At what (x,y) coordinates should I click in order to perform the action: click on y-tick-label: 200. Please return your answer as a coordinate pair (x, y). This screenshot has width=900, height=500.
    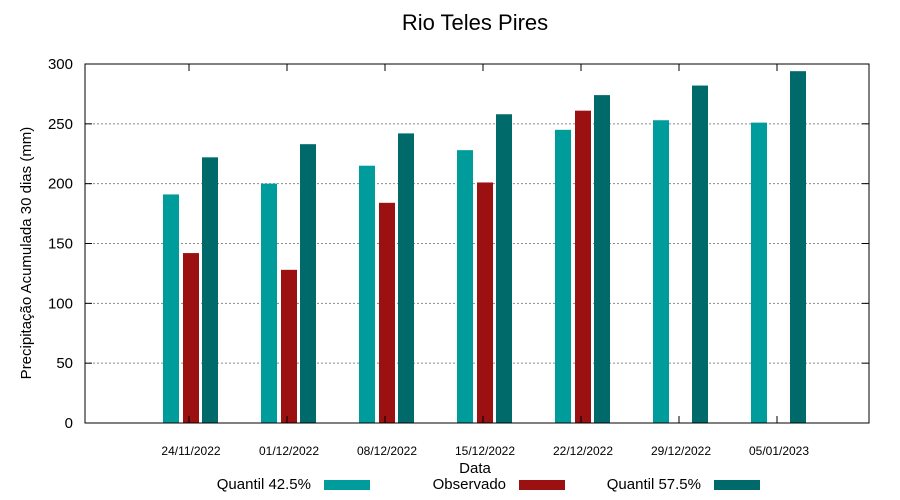
    Looking at the image, I should click on (60, 184).